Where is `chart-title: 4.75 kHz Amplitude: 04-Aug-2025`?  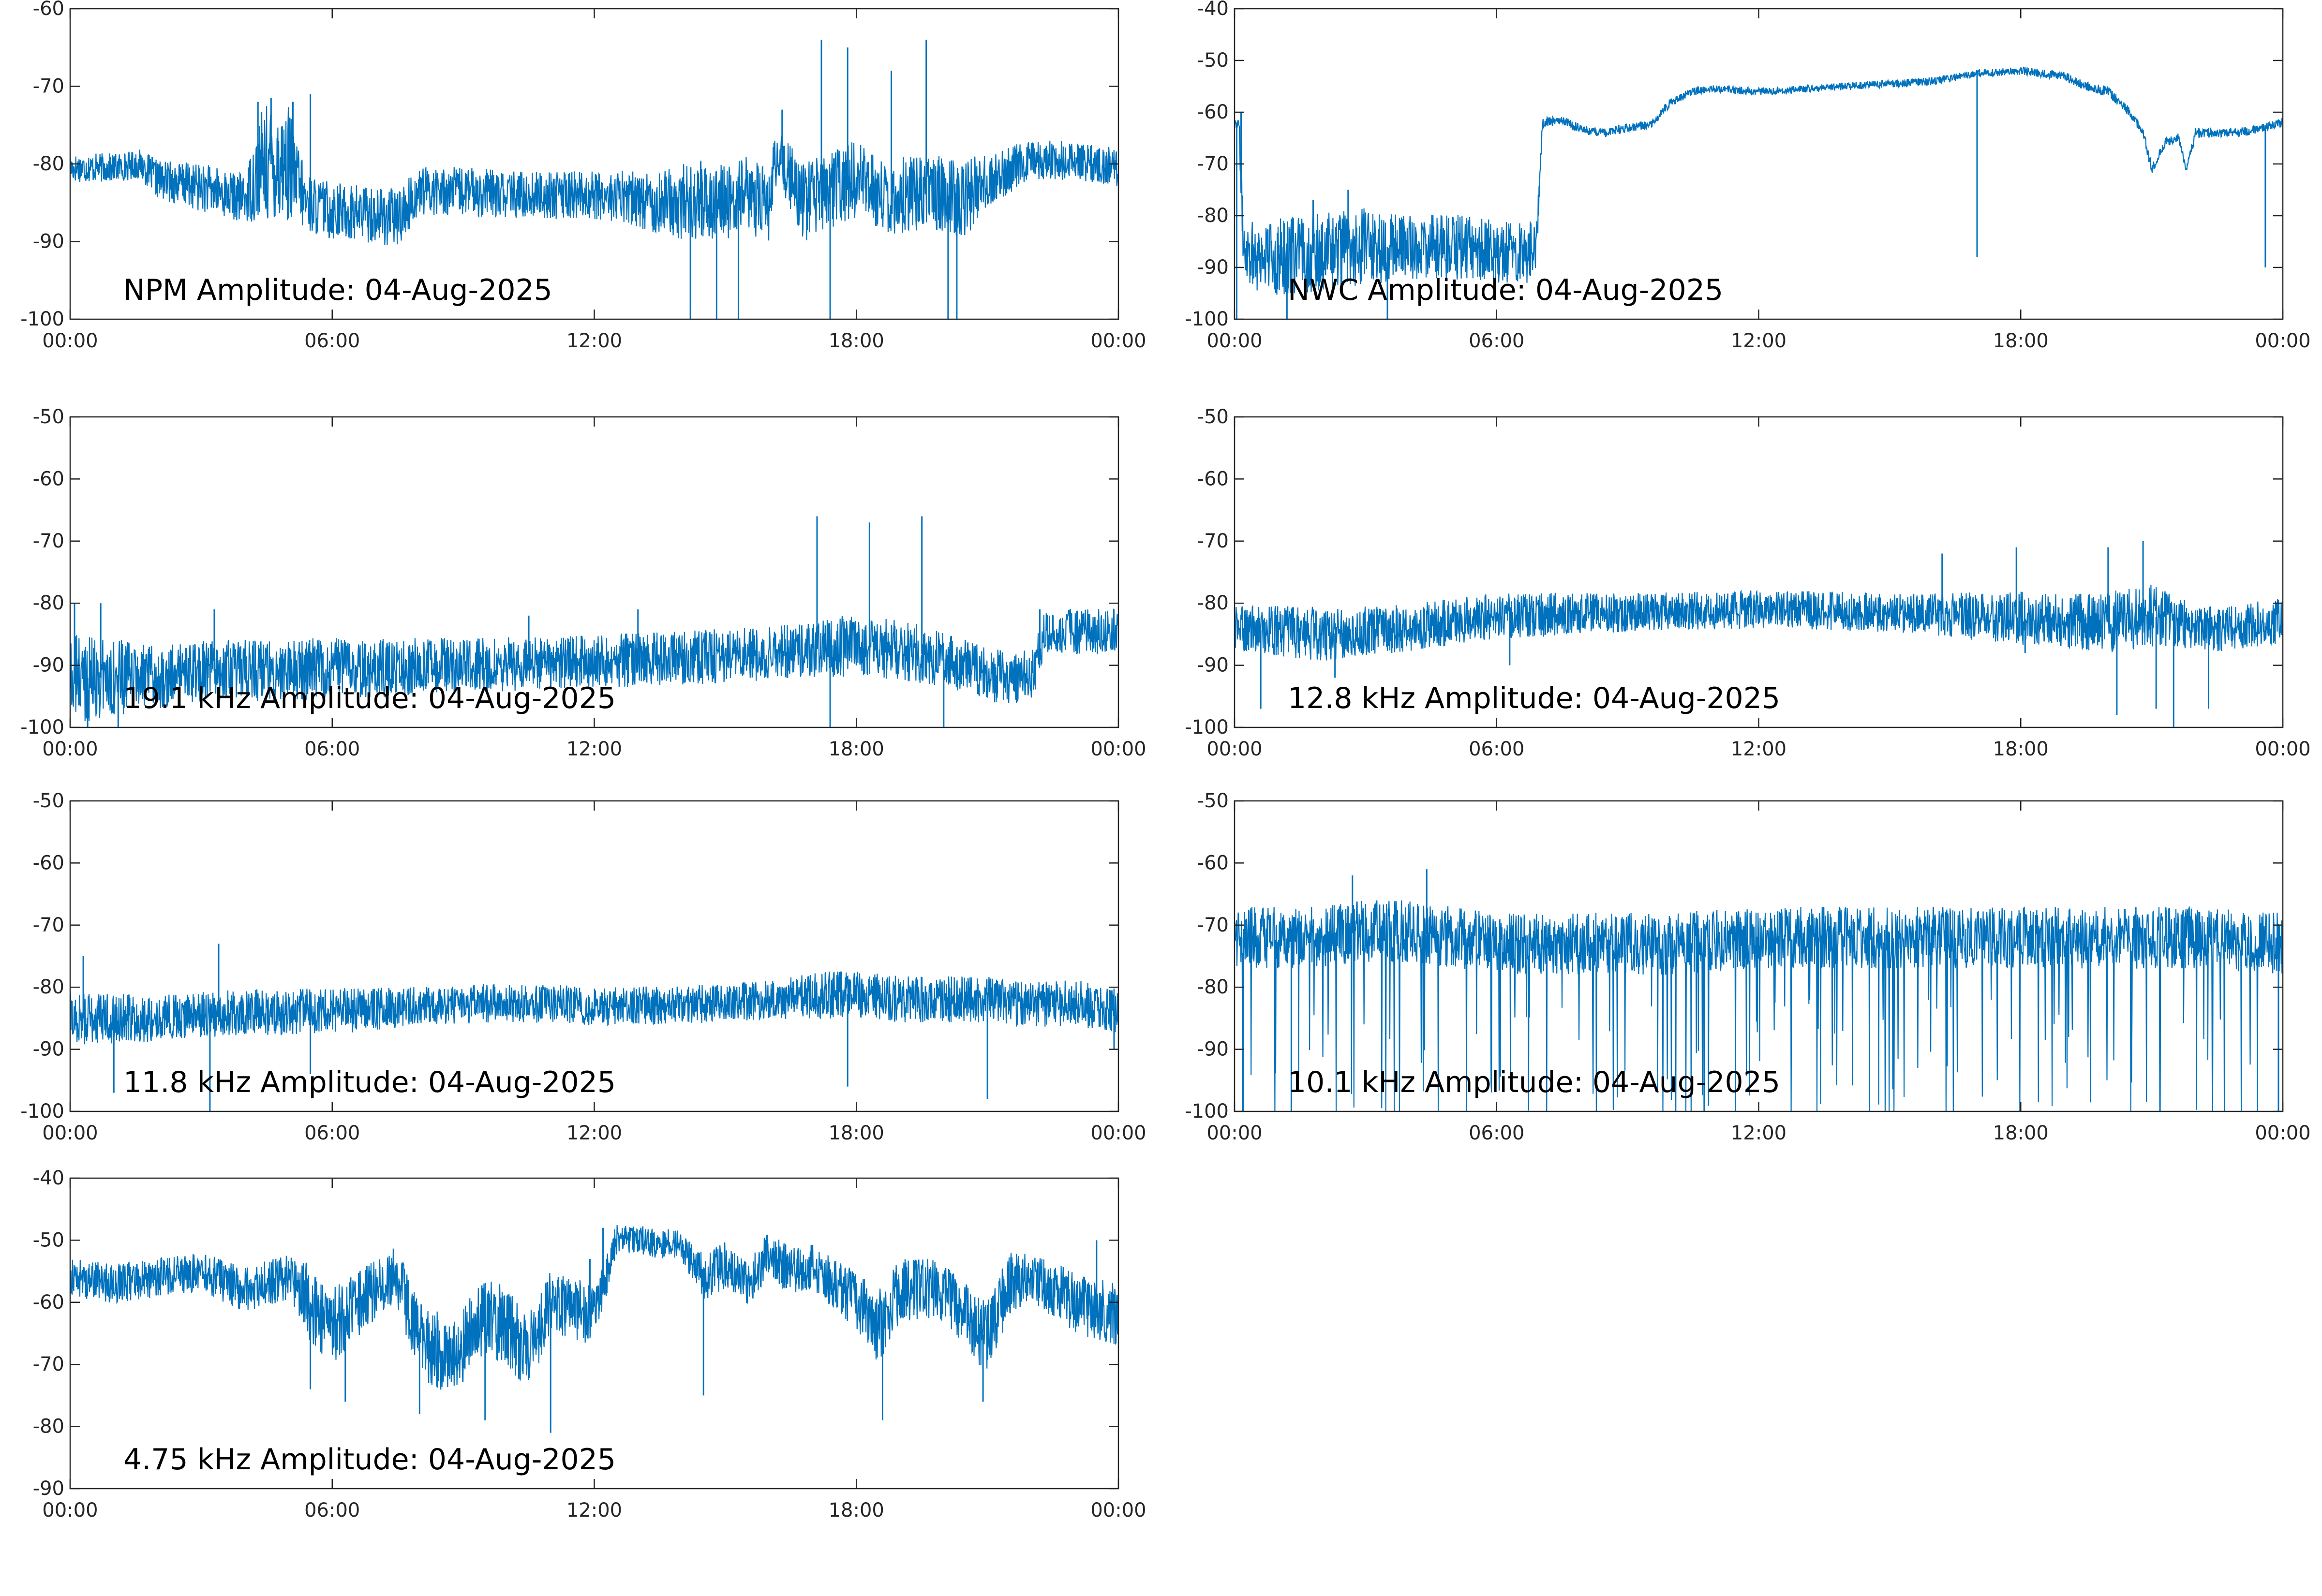
chart-title: 4.75 kHz Amplitude: 04-Aug-2025 is located at coordinates (369, 1460).